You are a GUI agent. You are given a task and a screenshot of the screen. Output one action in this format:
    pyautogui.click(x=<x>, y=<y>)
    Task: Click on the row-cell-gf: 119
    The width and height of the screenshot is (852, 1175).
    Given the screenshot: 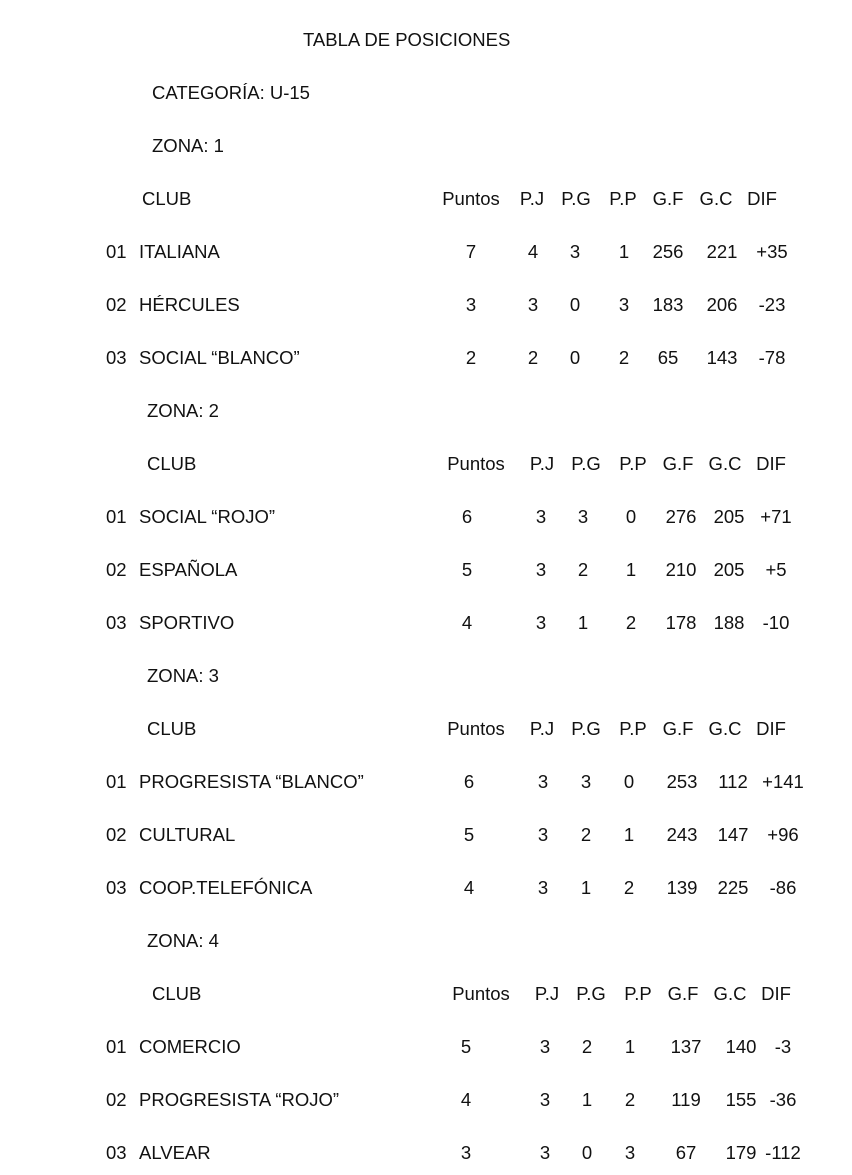 What is the action you would take?
    pyautogui.click(x=686, y=1099)
    